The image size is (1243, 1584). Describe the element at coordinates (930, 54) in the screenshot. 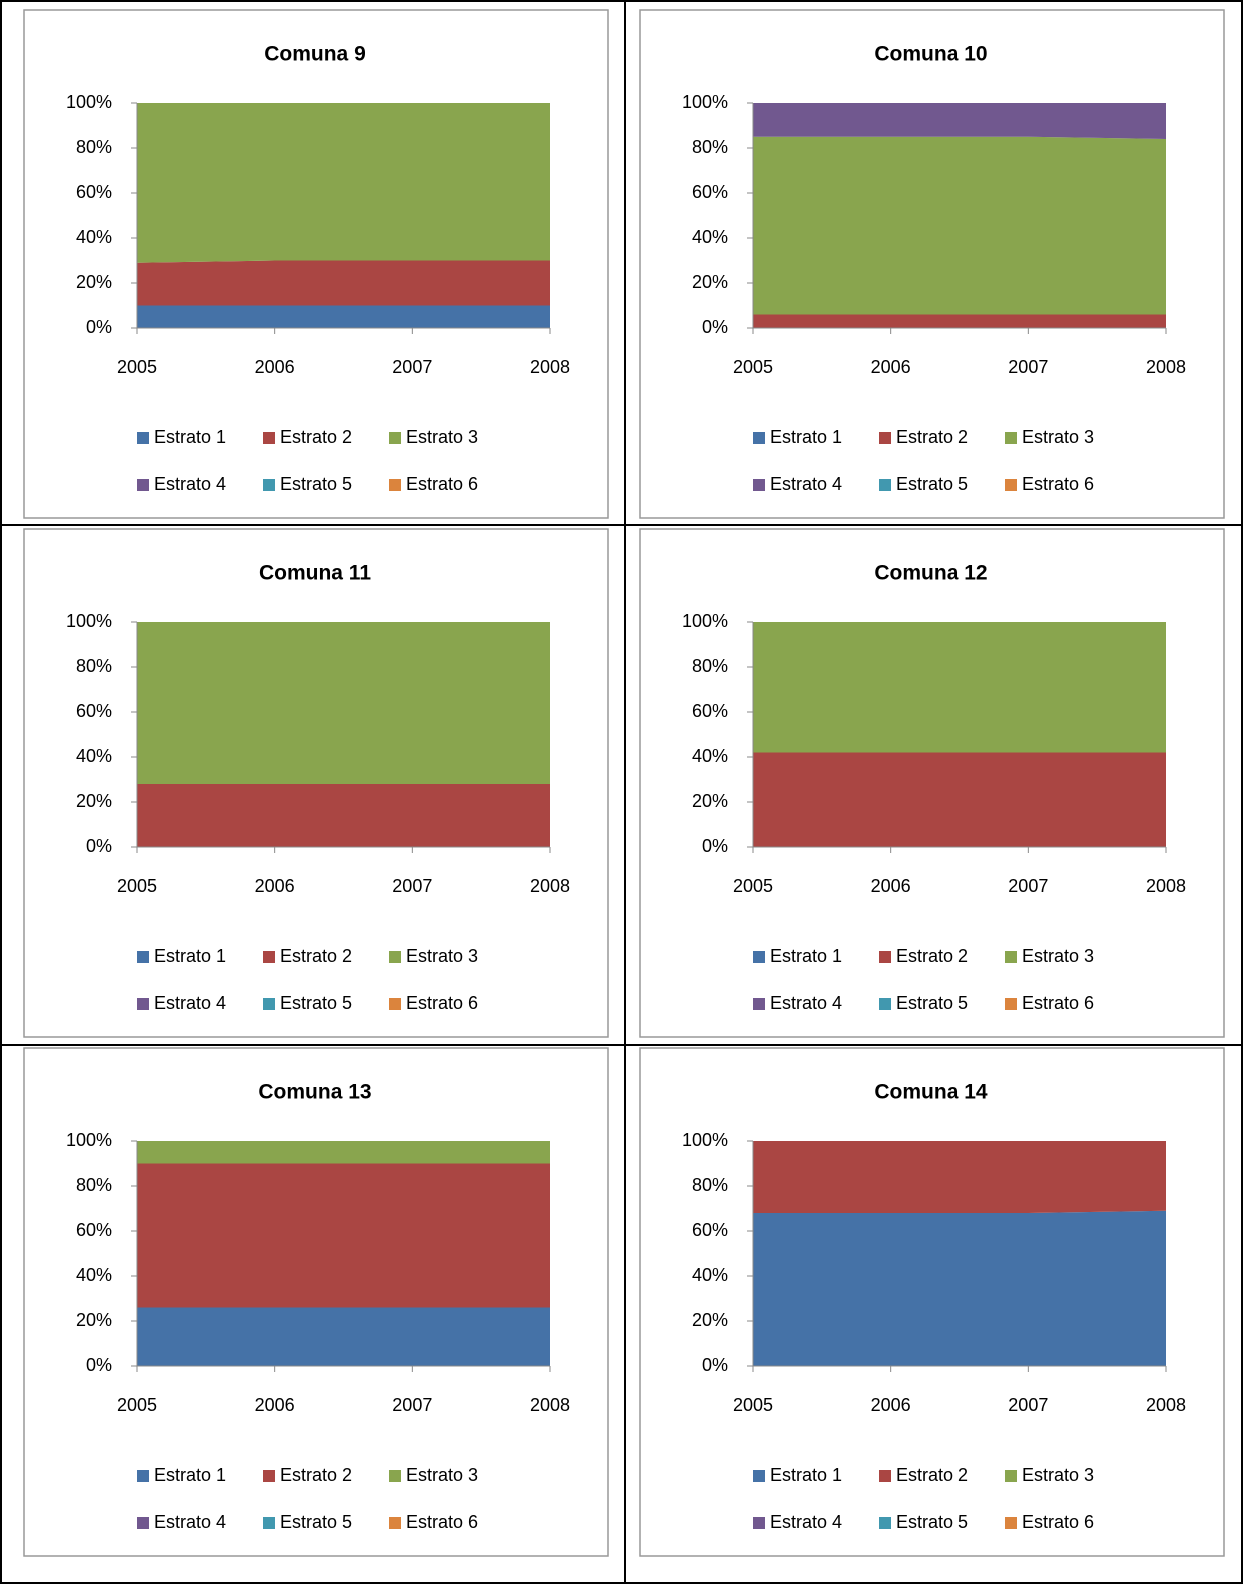

I see `chart-title: Comuna 10` at that location.